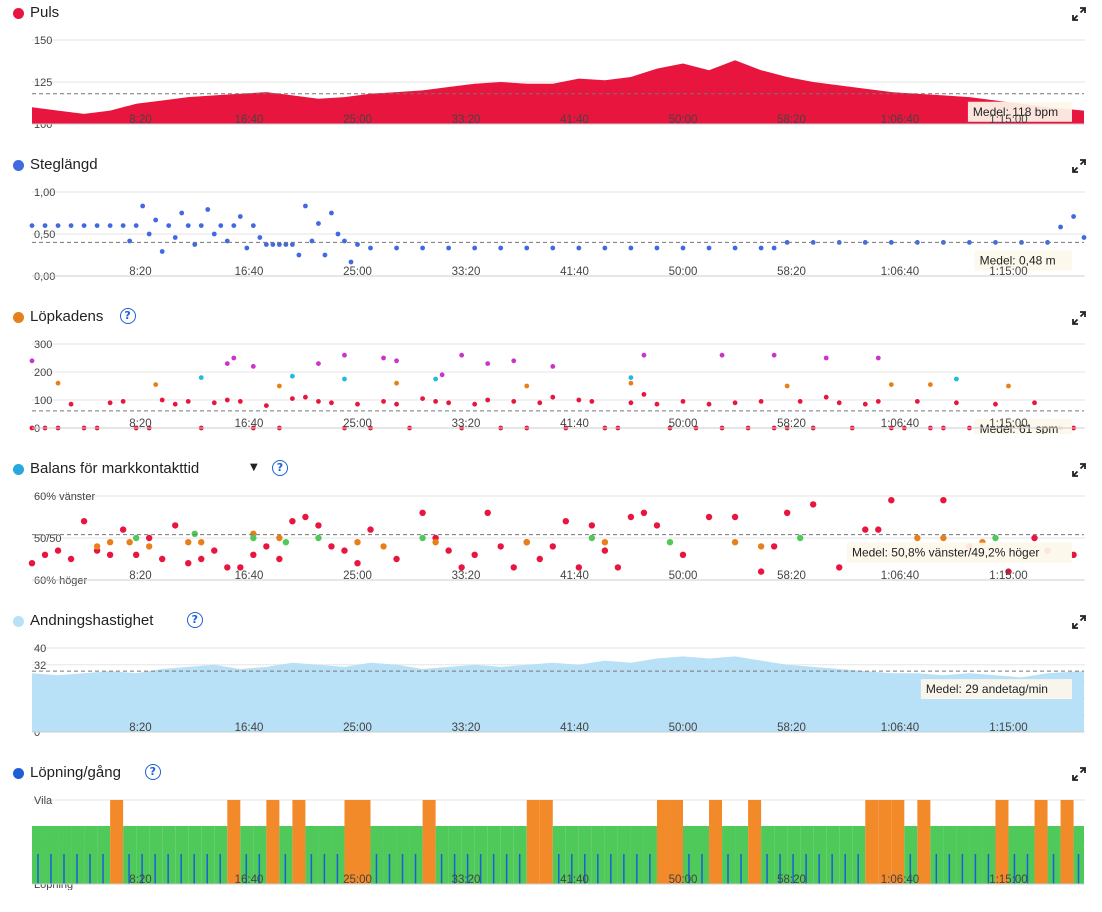 The width and height of the screenshot is (1102, 912). What do you see at coordinates (357, 120) in the screenshot?
I see `x-tick-label: 25:00` at bounding box center [357, 120].